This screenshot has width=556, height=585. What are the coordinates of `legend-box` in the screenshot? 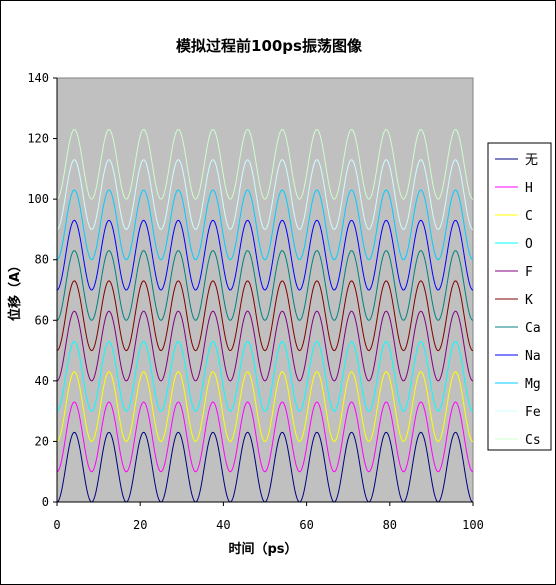 It's located at (519, 296).